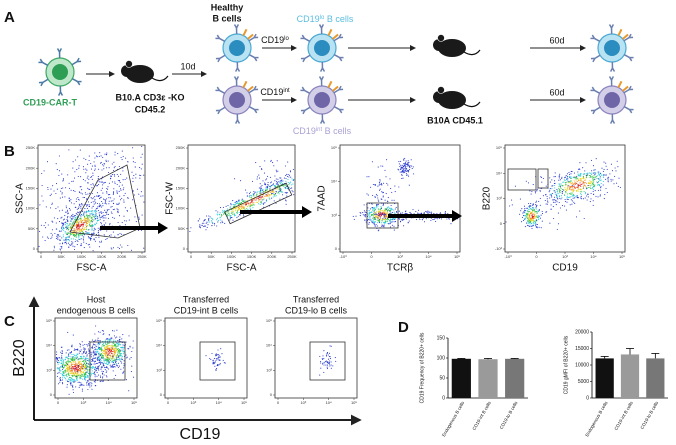  I want to click on tick-label: 10⁵, so click(244, 402).